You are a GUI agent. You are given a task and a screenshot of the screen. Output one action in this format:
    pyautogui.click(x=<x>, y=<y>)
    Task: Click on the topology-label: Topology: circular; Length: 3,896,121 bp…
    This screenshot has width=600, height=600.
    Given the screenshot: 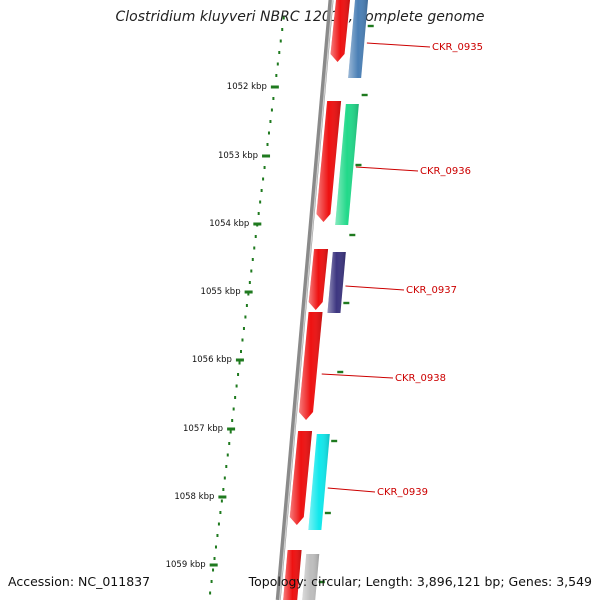 What is the action you would take?
    pyautogui.click(x=420, y=581)
    